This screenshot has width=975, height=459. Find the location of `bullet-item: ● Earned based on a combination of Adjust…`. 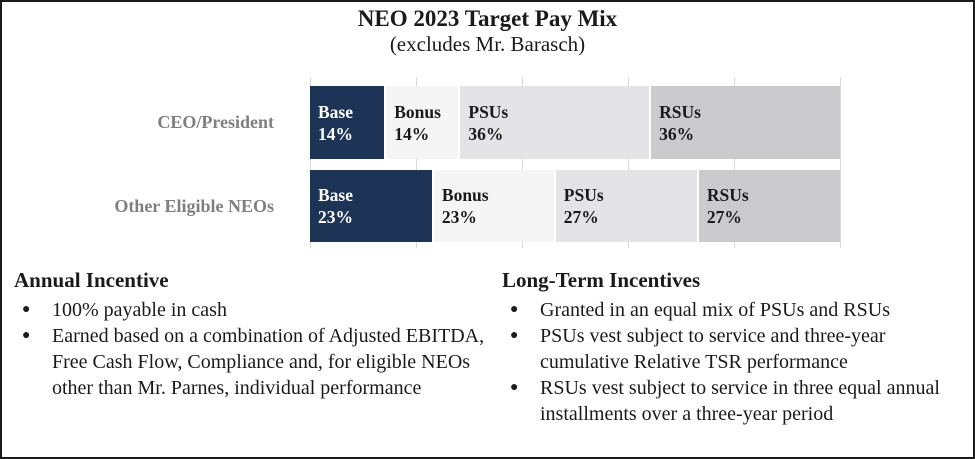

bullet-item: ● Earned based on a combination of Adjust… is located at coordinates (251, 362).